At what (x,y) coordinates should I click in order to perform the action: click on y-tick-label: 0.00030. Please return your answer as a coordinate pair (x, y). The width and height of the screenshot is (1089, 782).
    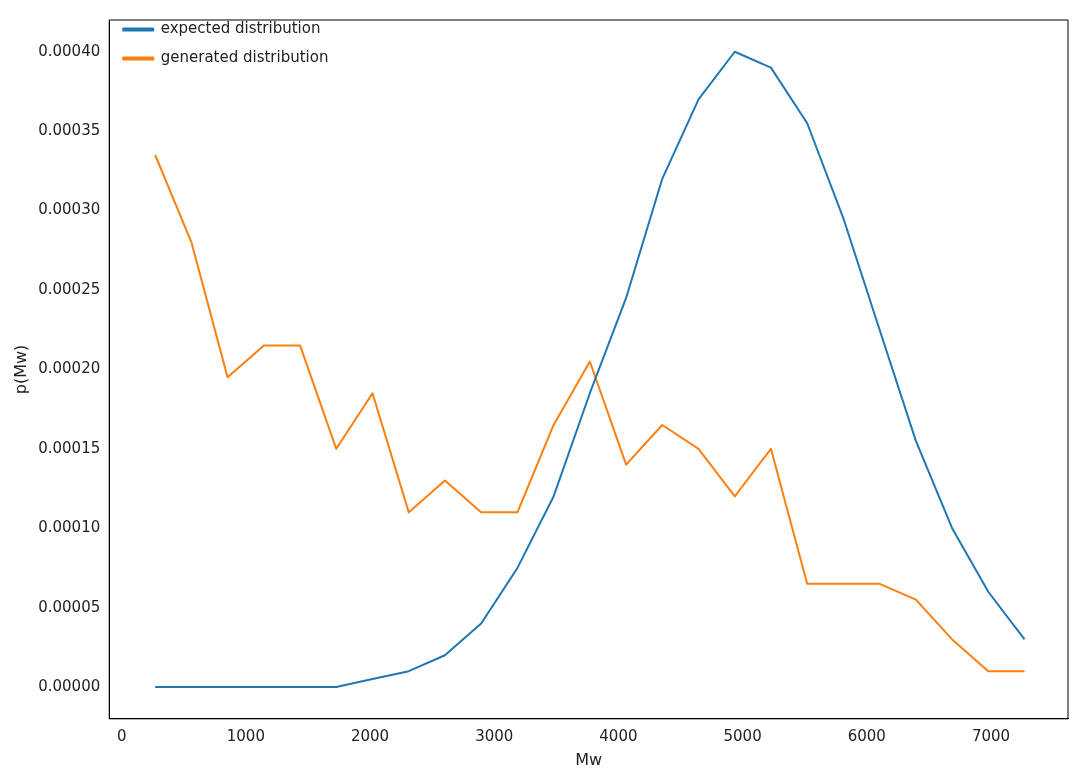
    Looking at the image, I should click on (69, 209).